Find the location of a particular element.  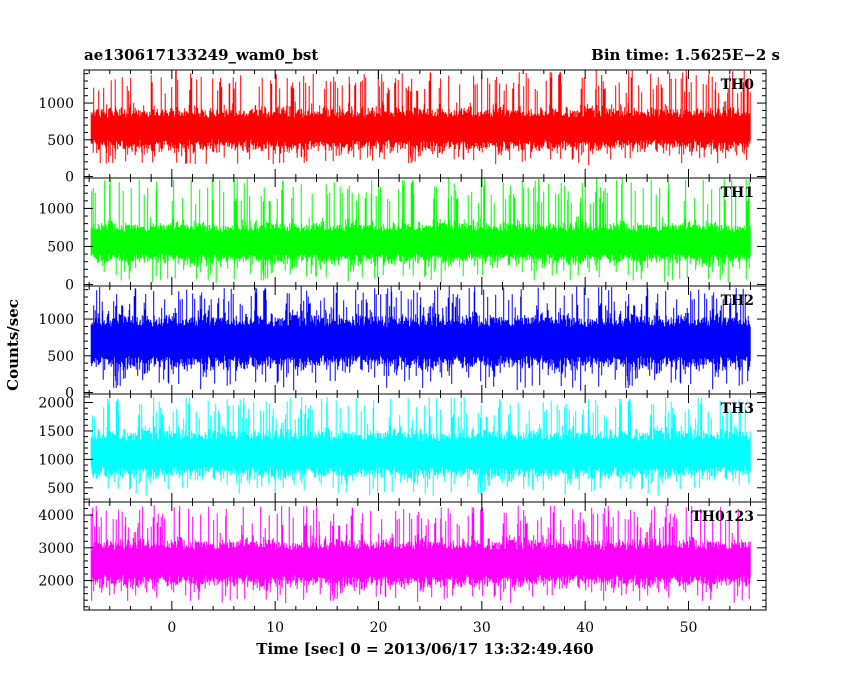

series-th0 is located at coordinates (420, 117).